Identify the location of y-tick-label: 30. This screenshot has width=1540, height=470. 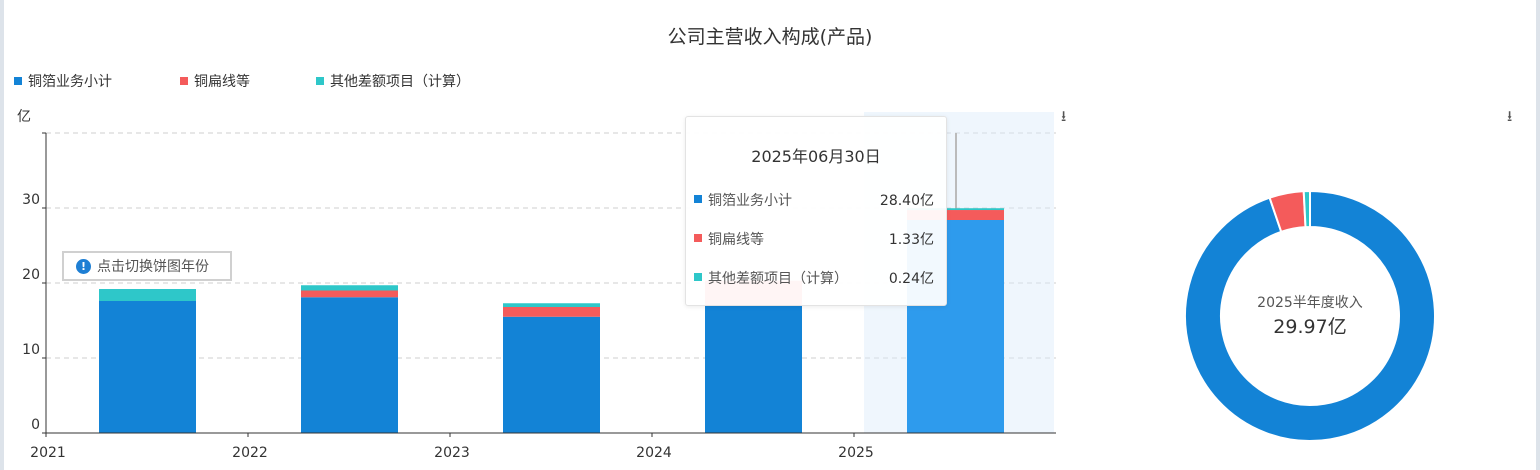
(31, 200).